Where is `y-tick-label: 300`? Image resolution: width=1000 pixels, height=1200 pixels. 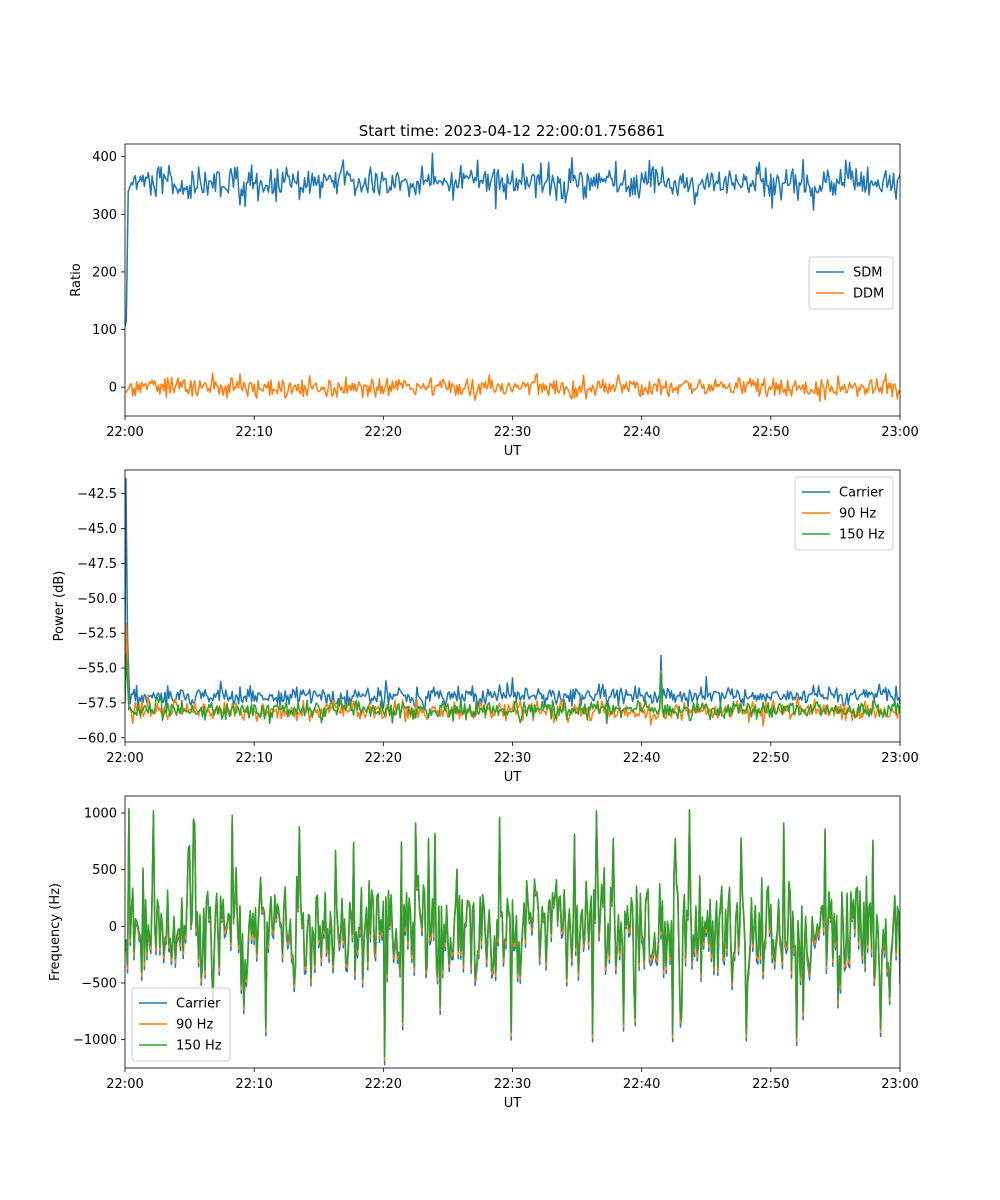
y-tick-label: 300 is located at coordinates (104, 215).